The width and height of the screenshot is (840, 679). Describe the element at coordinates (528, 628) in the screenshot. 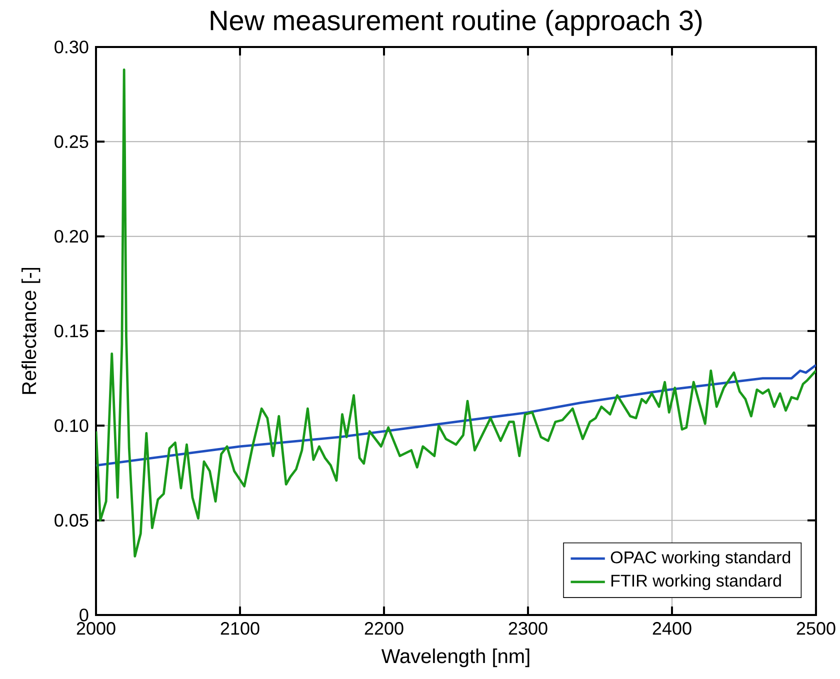

I see `x-tick-label: 2300` at that location.